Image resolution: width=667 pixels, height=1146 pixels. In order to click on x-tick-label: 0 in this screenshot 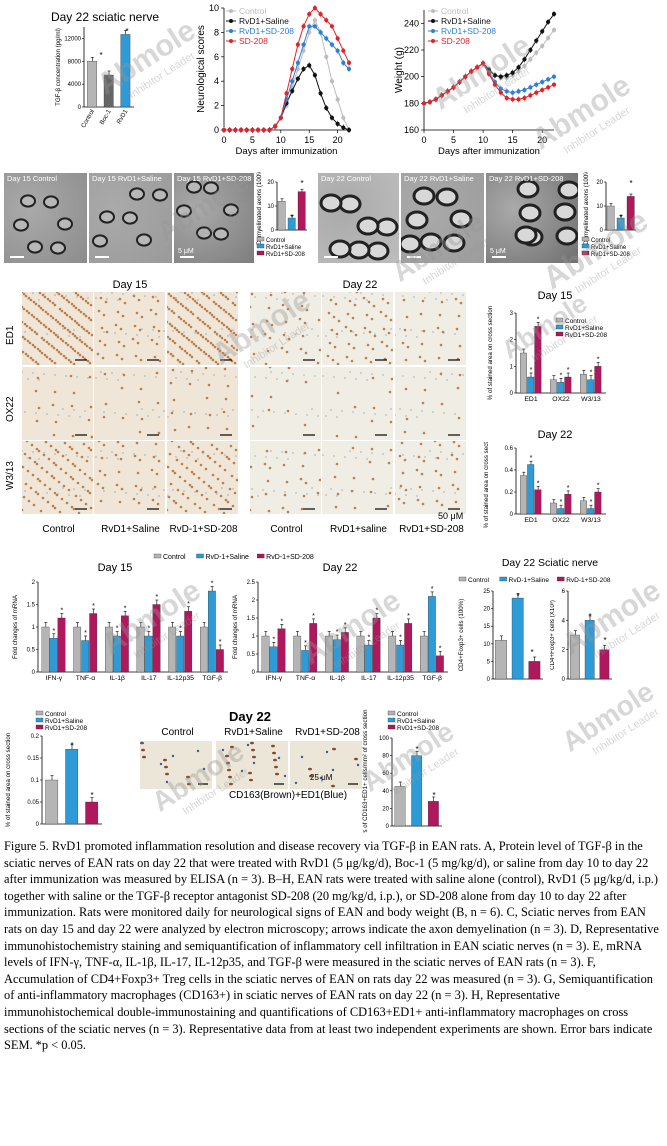, I will do `click(423, 140)`.